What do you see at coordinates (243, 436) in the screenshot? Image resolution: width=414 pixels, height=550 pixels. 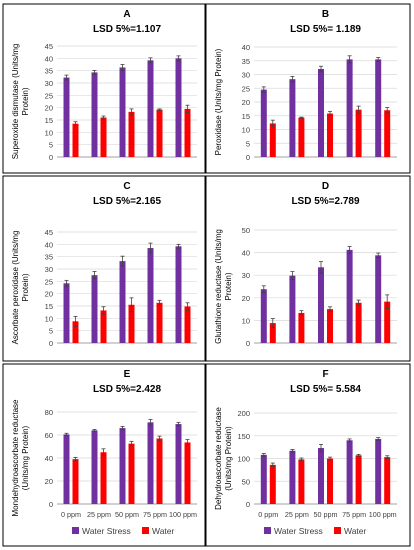 I see `y-tick-label: 150` at bounding box center [243, 436].